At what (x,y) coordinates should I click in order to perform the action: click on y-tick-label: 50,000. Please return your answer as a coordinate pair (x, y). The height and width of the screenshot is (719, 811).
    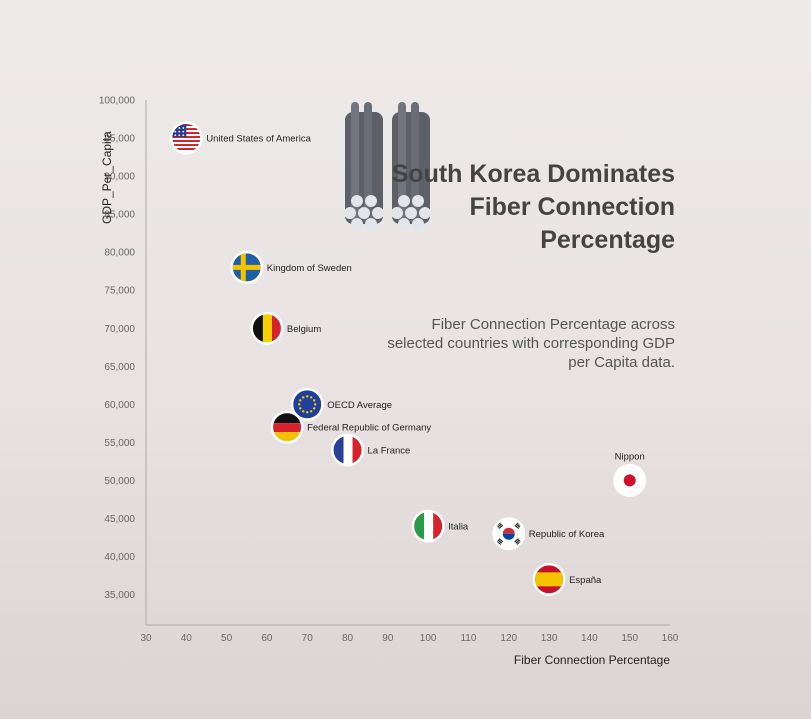
    Looking at the image, I should click on (119, 481).